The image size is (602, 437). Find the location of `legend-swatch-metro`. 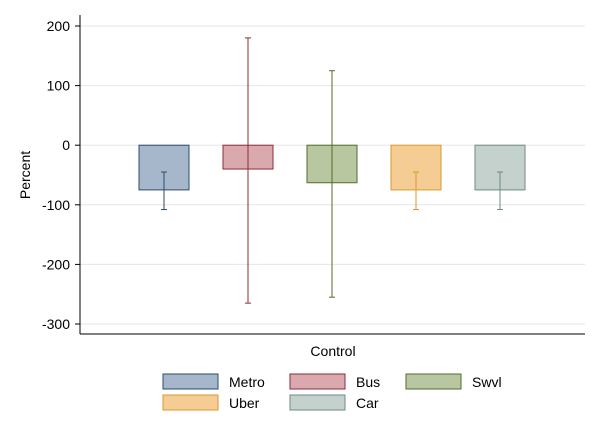

legend-swatch-metro is located at coordinates (190, 381).